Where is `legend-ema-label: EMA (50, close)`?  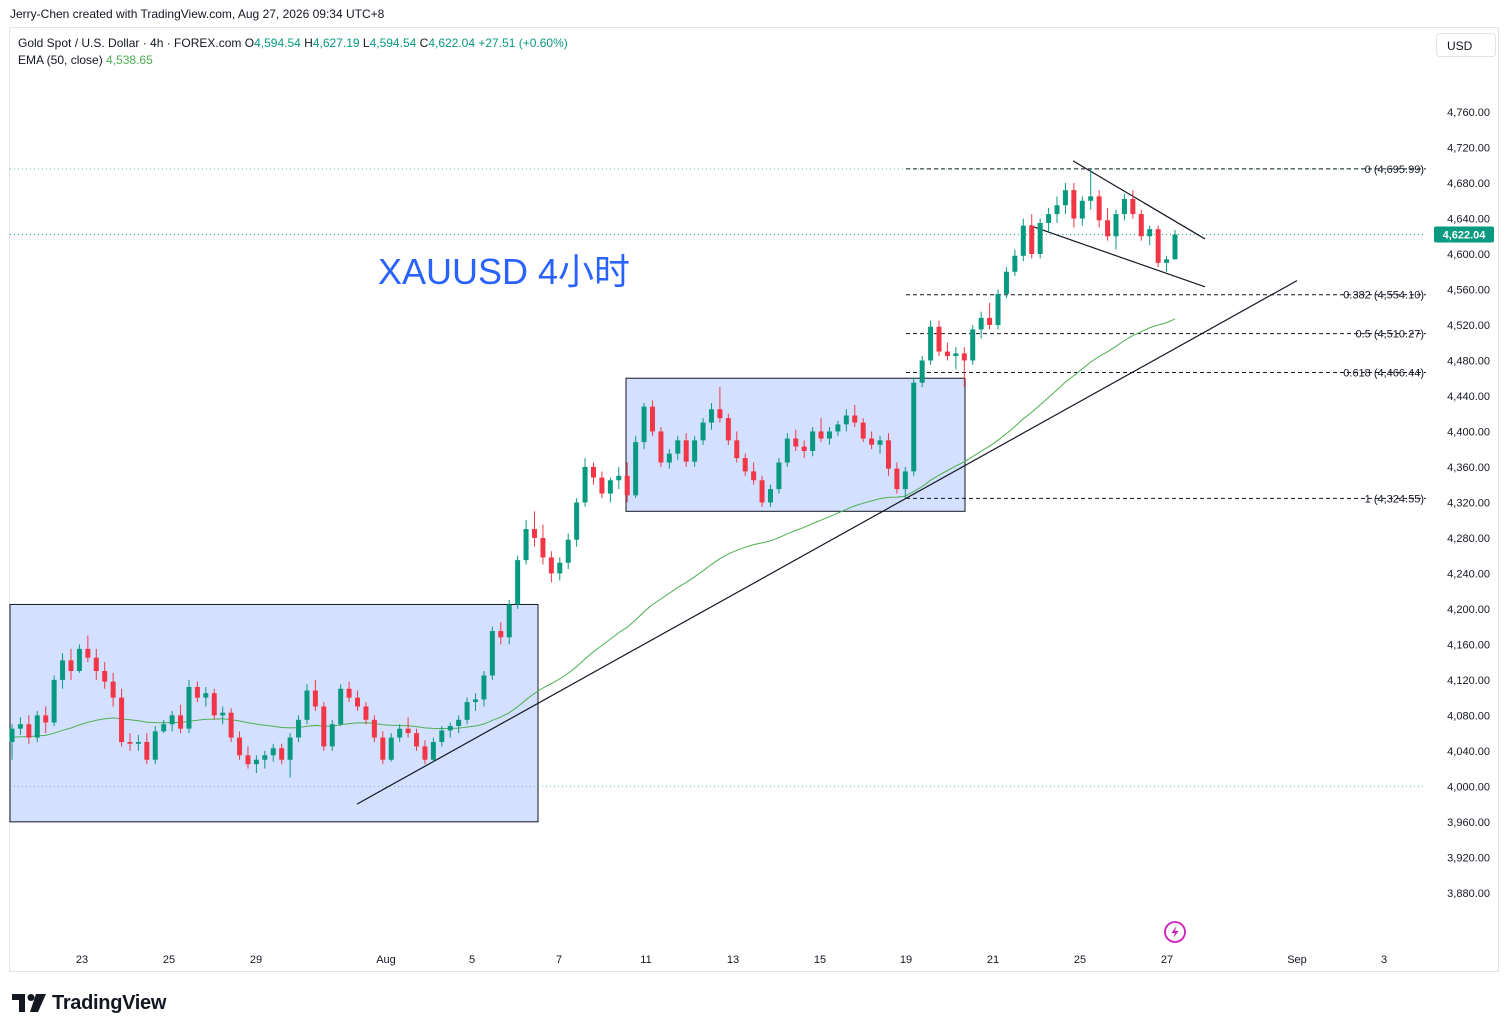
legend-ema-label: EMA (50, close) is located at coordinates (60, 60).